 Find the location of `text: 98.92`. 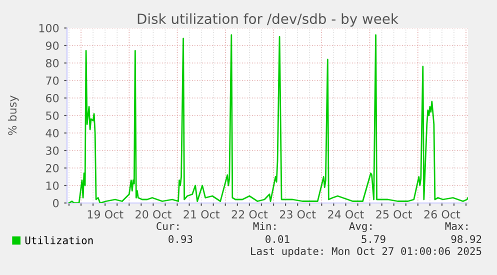

text: 98.92 is located at coordinates (466, 239).